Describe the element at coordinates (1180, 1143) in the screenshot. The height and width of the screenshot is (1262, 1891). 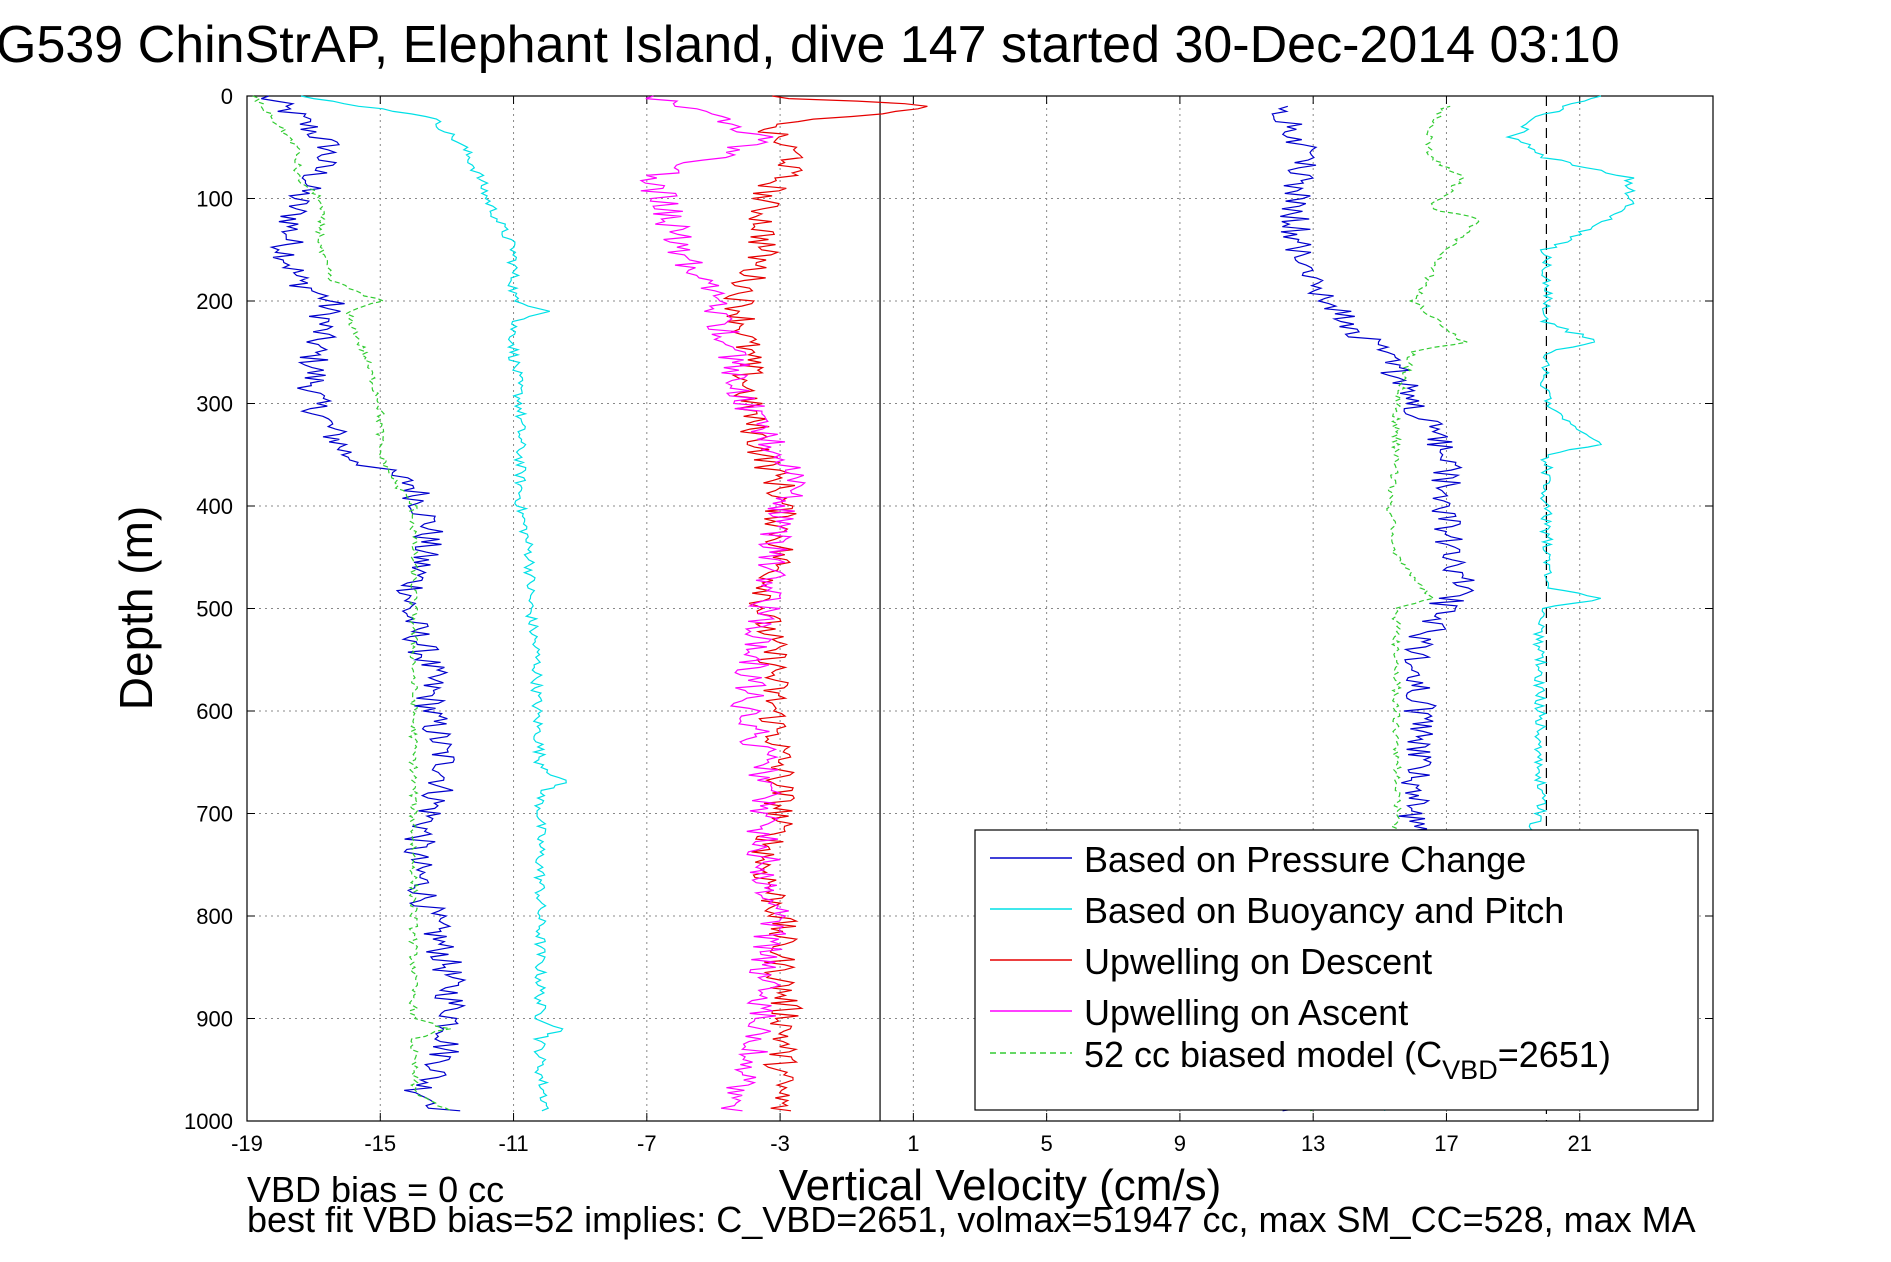
I see `x-tick-label: 9` at that location.